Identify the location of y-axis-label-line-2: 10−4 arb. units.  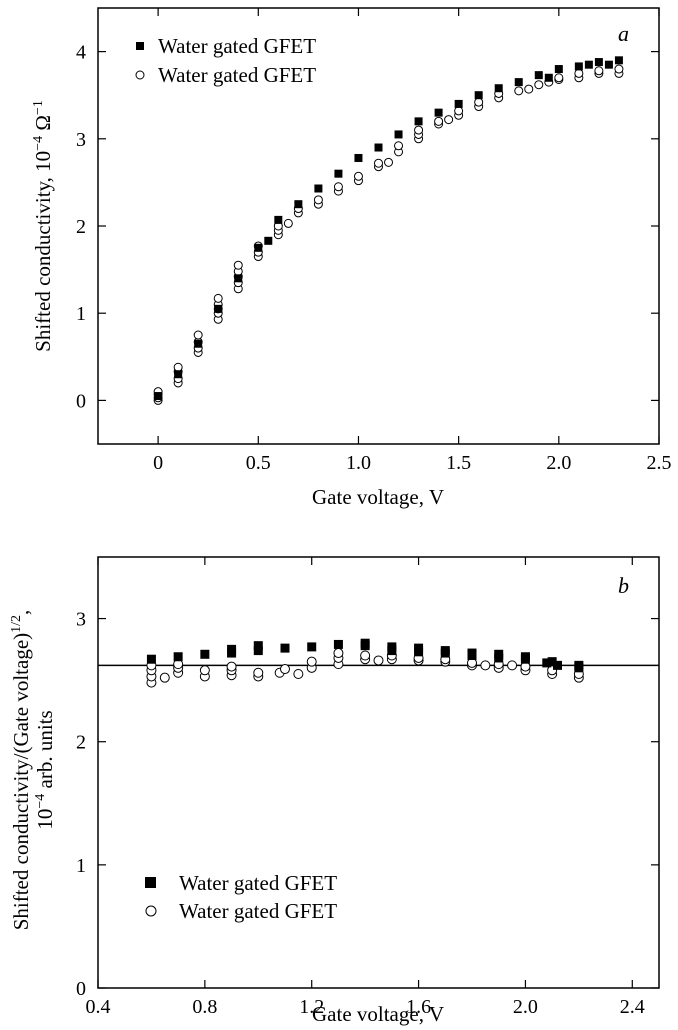
(45, 769).